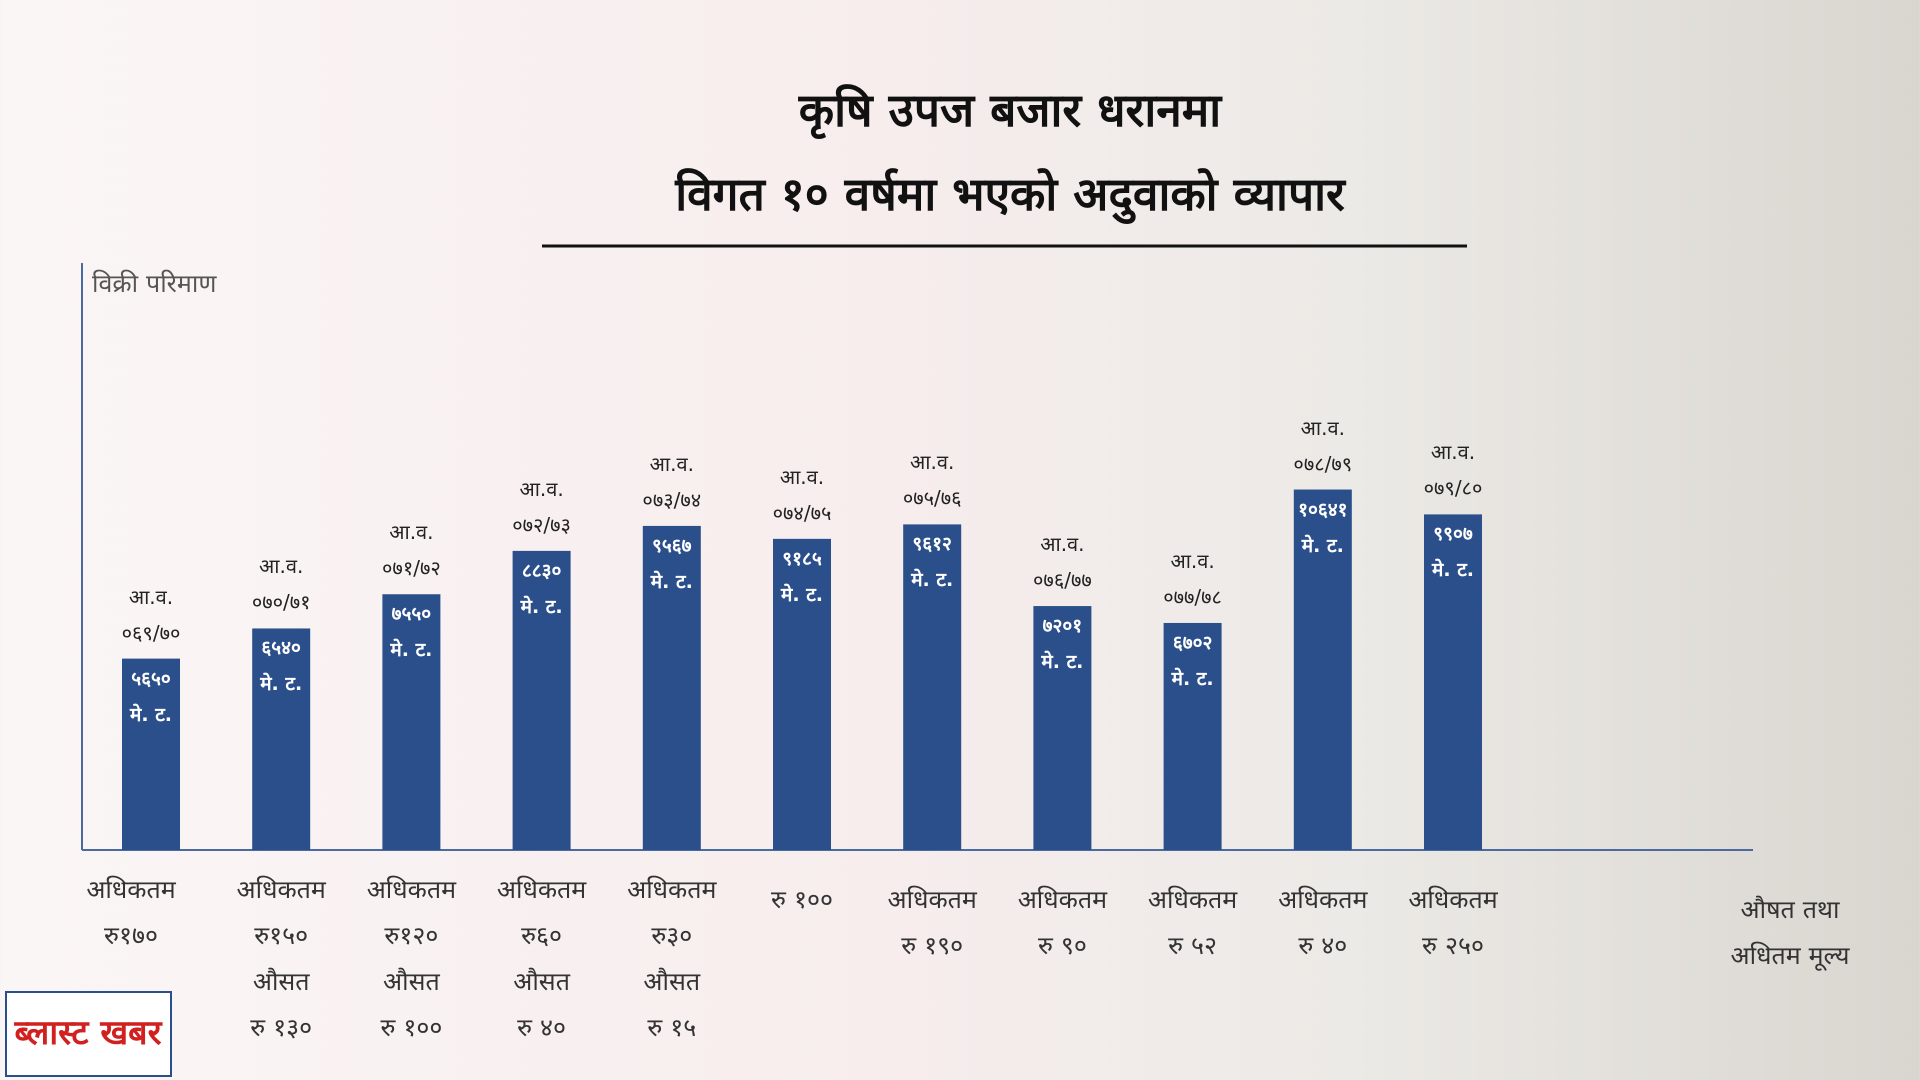 The width and height of the screenshot is (1920, 1080). What do you see at coordinates (1010, 194) in the screenshot?
I see `title-line: विगत १० वर्षमा भएको अदुवाको व्यापार` at bounding box center [1010, 194].